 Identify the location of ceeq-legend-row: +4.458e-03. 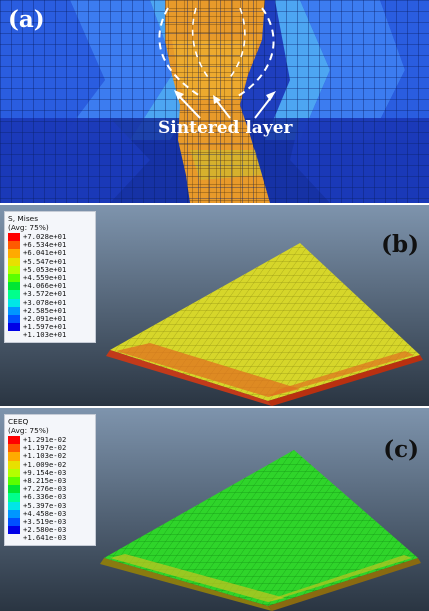
(50, 513).